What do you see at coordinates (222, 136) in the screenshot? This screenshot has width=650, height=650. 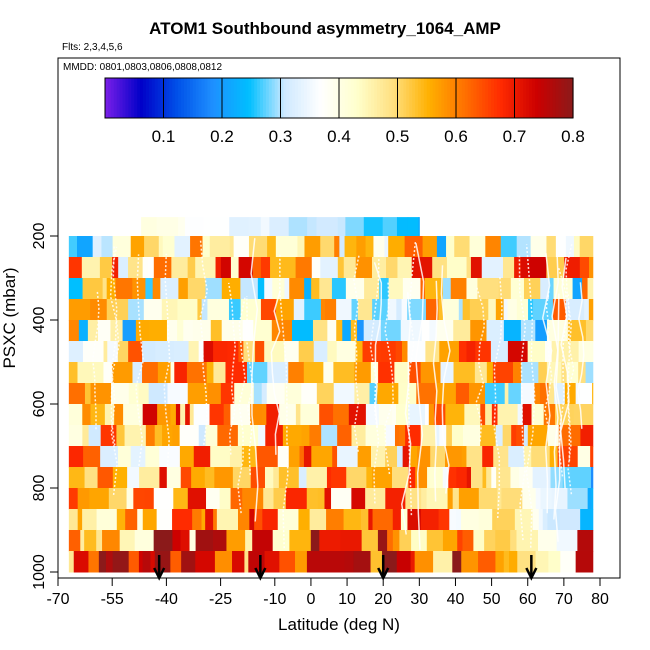 I see `colorbar-tick-label: 0.2` at bounding box center [222, 136].